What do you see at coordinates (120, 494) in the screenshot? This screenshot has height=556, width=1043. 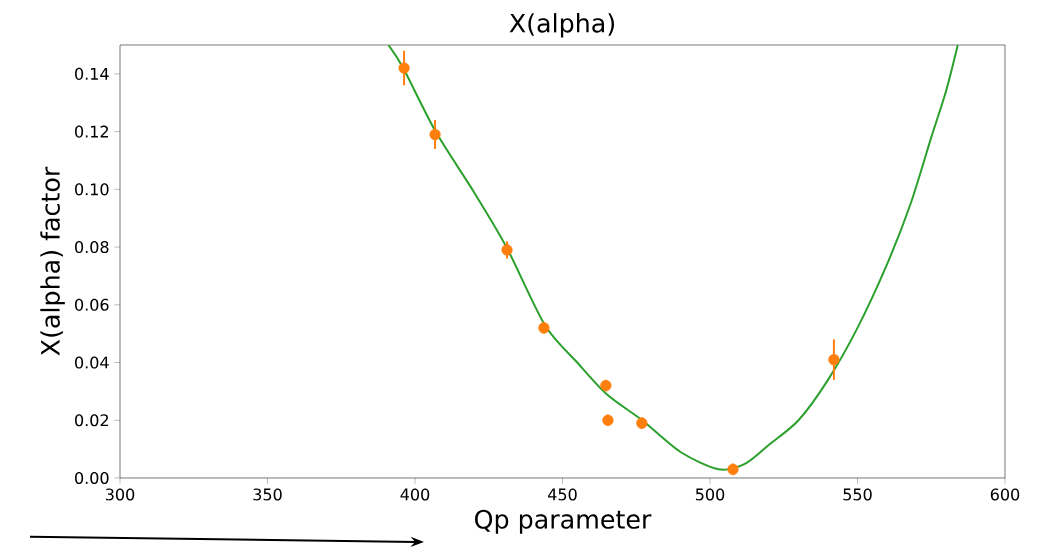 I see `x-tick-label: 300` at bounding box center [120, 494].